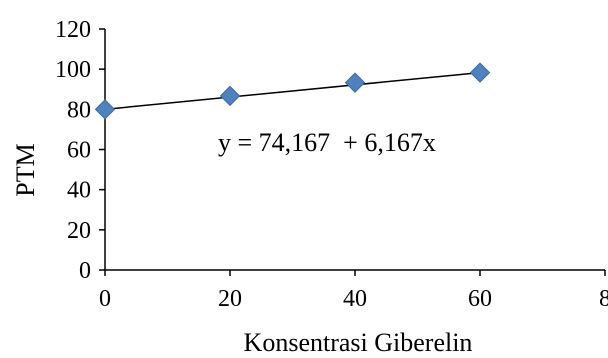 This screenshot has height=358, width=608. I want to click on trendline, so click(292, 91).